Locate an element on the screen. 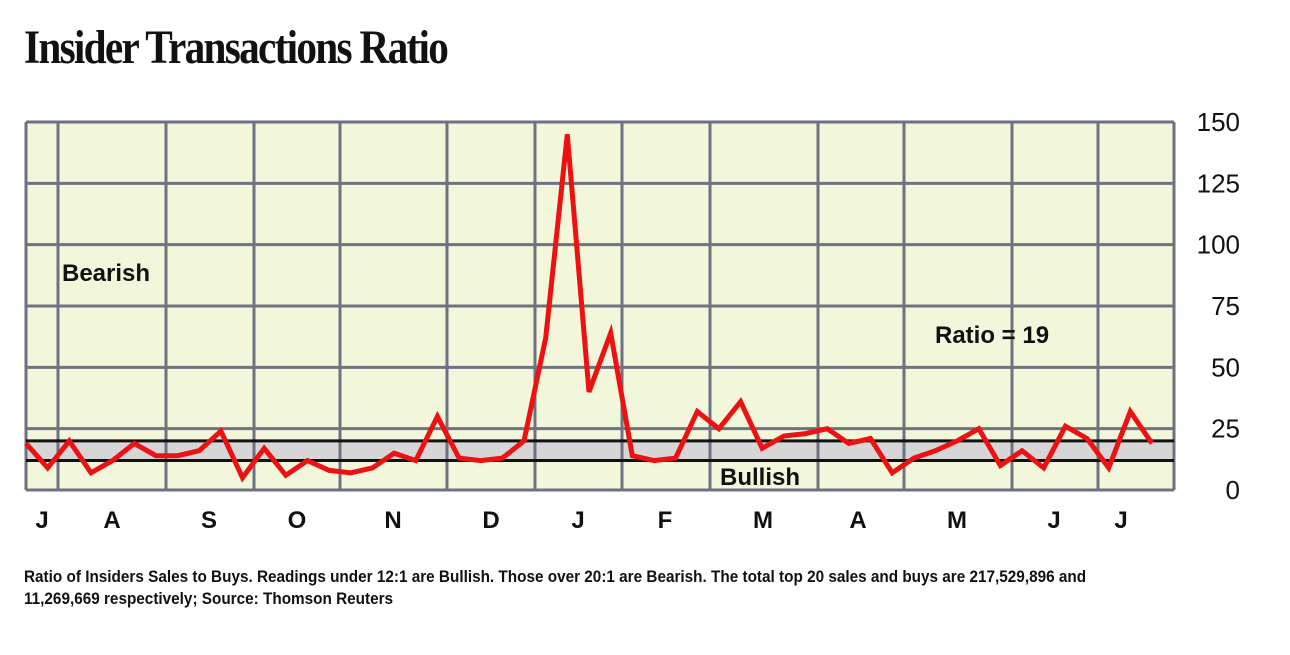  y-tick-label: 25 is located at coordinates (1225, 429).